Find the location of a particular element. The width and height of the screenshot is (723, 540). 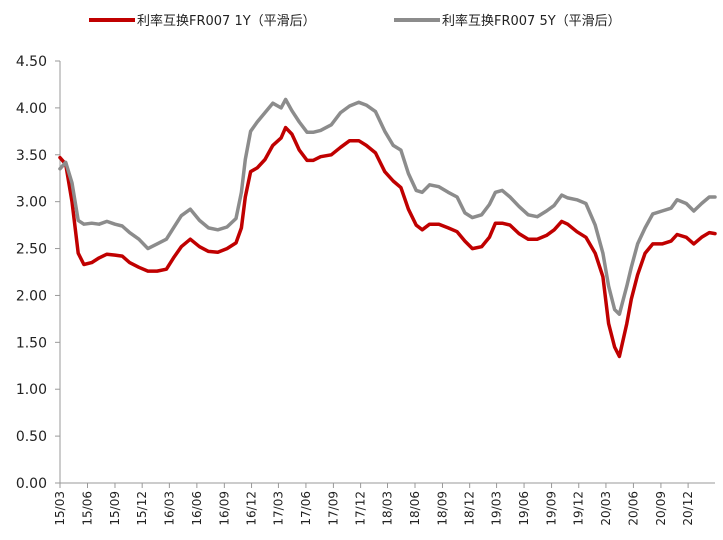

x-tick-label: 16/12 is located at coordinates (252, 508).